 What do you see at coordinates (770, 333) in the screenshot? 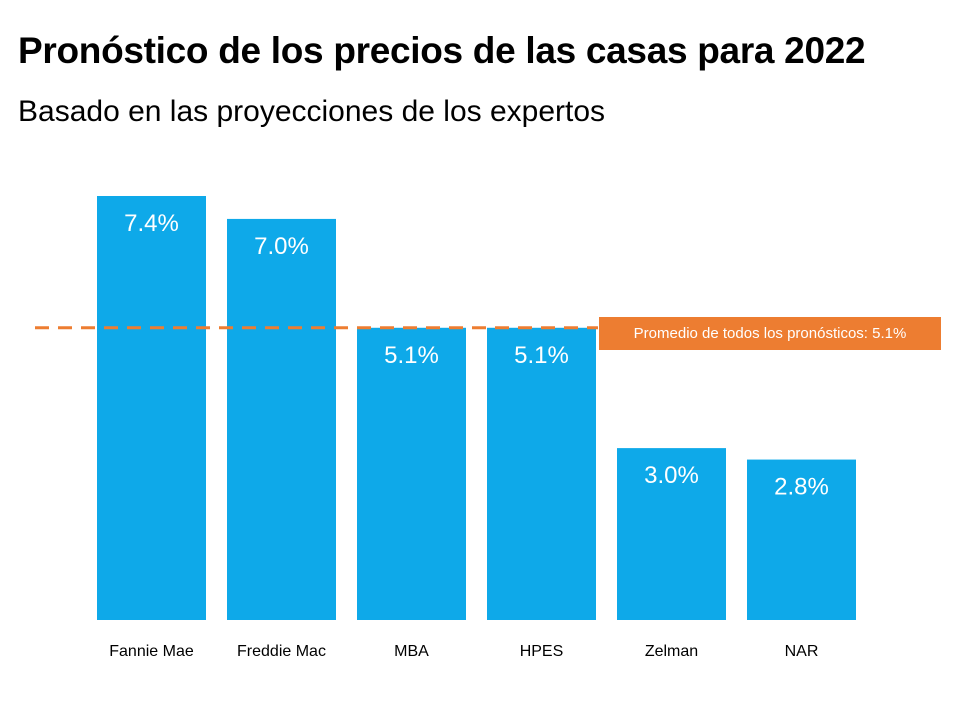
I see `average-label: Promedio de todos los pronósticos: 5.1%` at bounding box center [770, 333].